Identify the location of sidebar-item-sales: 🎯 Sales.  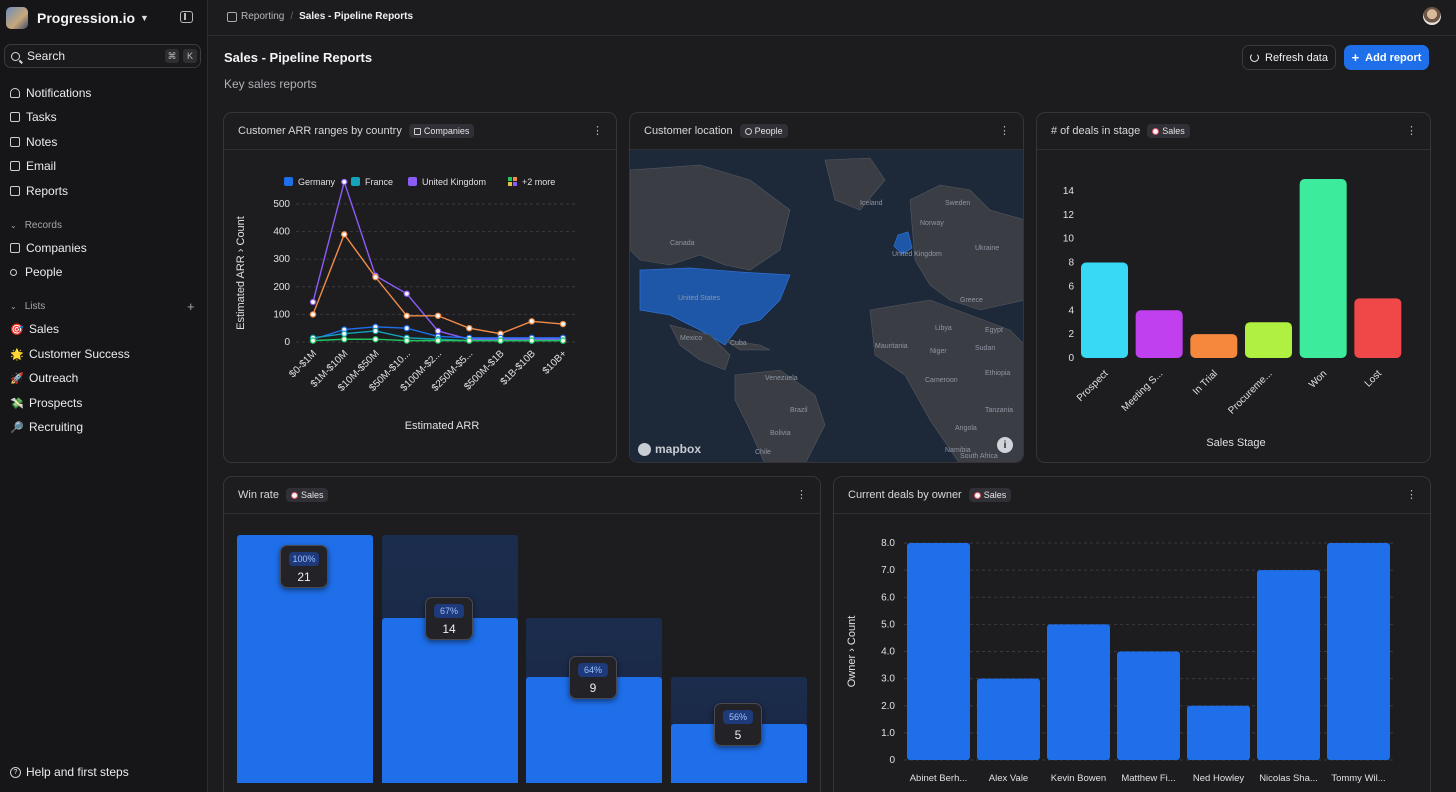
(34, 329).